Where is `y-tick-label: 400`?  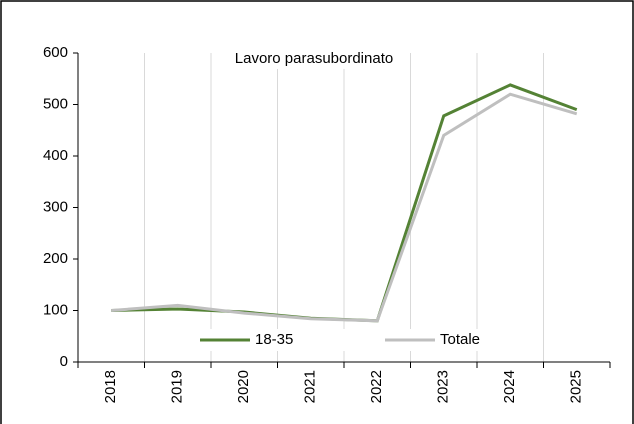 y-tick-label: 400 is located at coordinates (55, 155).